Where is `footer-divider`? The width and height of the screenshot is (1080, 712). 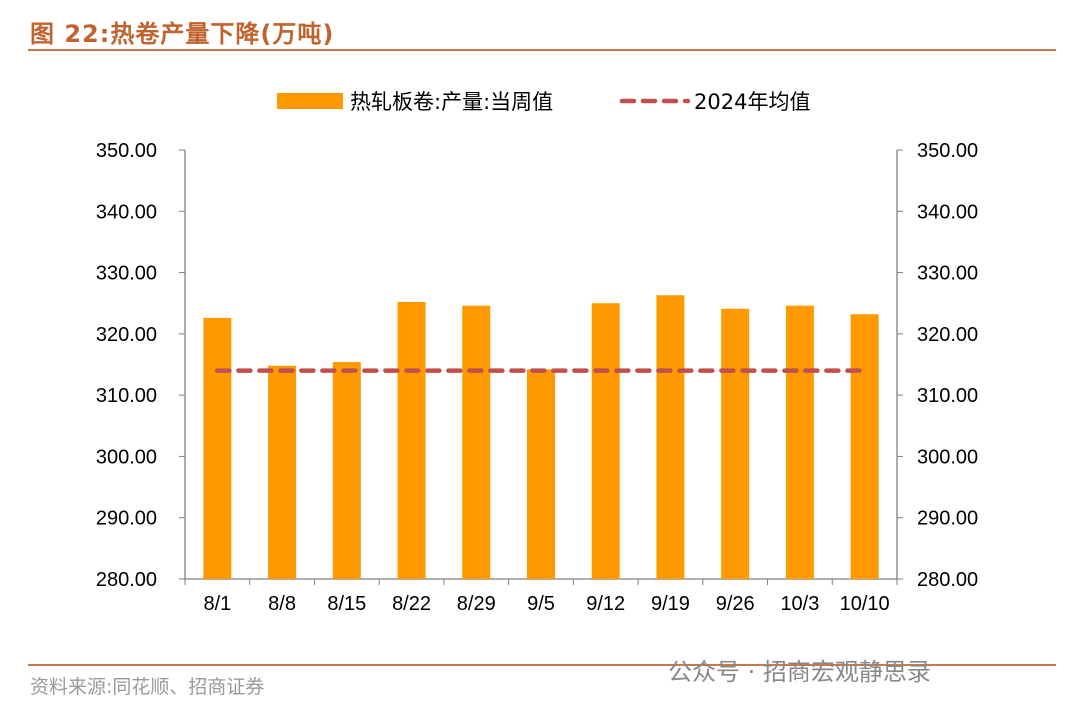
footer-divider is located at coordinates (542, 665).